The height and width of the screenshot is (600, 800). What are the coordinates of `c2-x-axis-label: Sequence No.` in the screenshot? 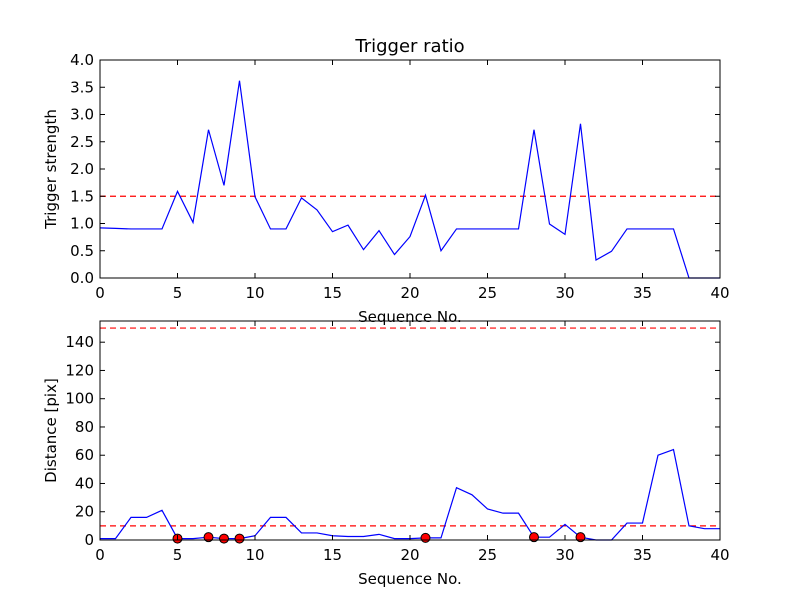 It's located at (410, 579).